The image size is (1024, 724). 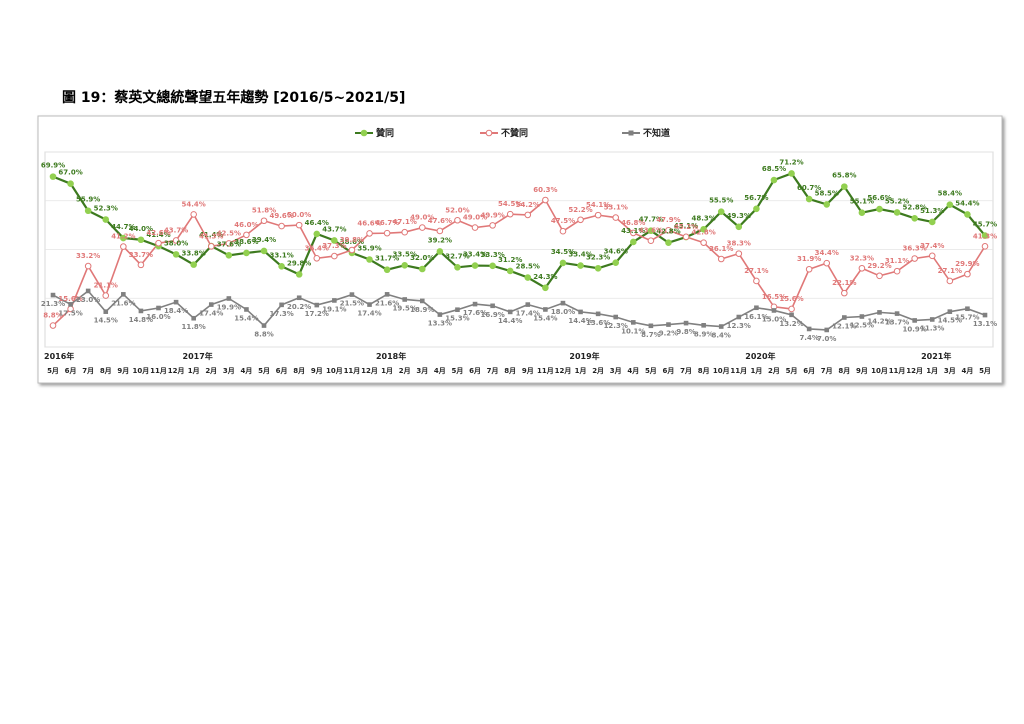 What do you see at coordinates (897, 261) in the screenshot?
I see `data-label: 31.1%` at bounding box center [897, 261].